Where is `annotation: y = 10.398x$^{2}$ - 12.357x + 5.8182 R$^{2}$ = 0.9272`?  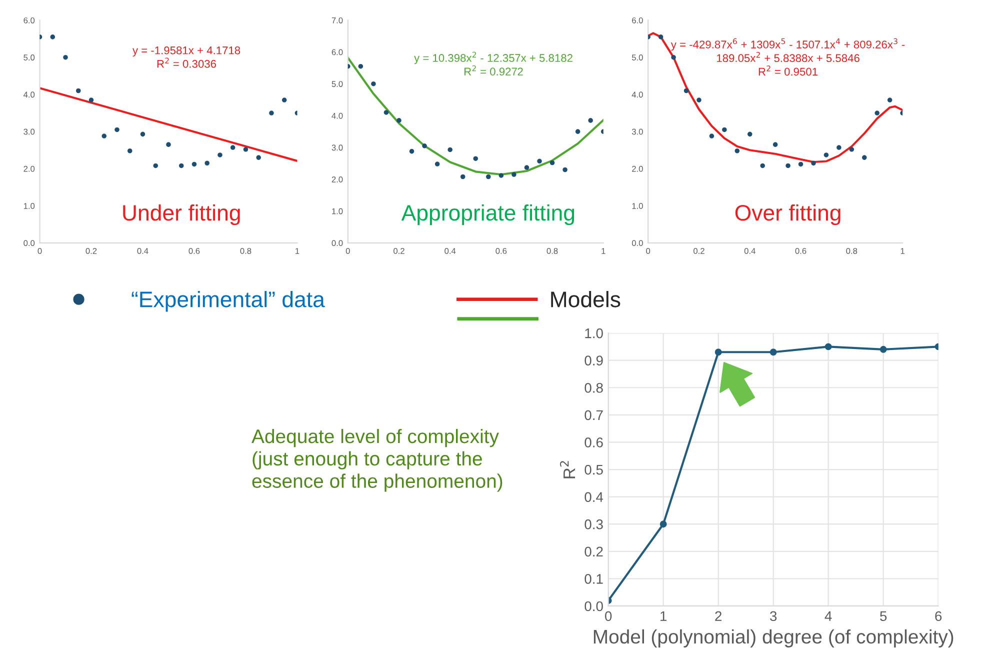
annotation: y = 10.398x$^{2}$ - 12.357x + 5.8182 R$^{2}$ = 0.9272 is located at coordinates (493, 64).